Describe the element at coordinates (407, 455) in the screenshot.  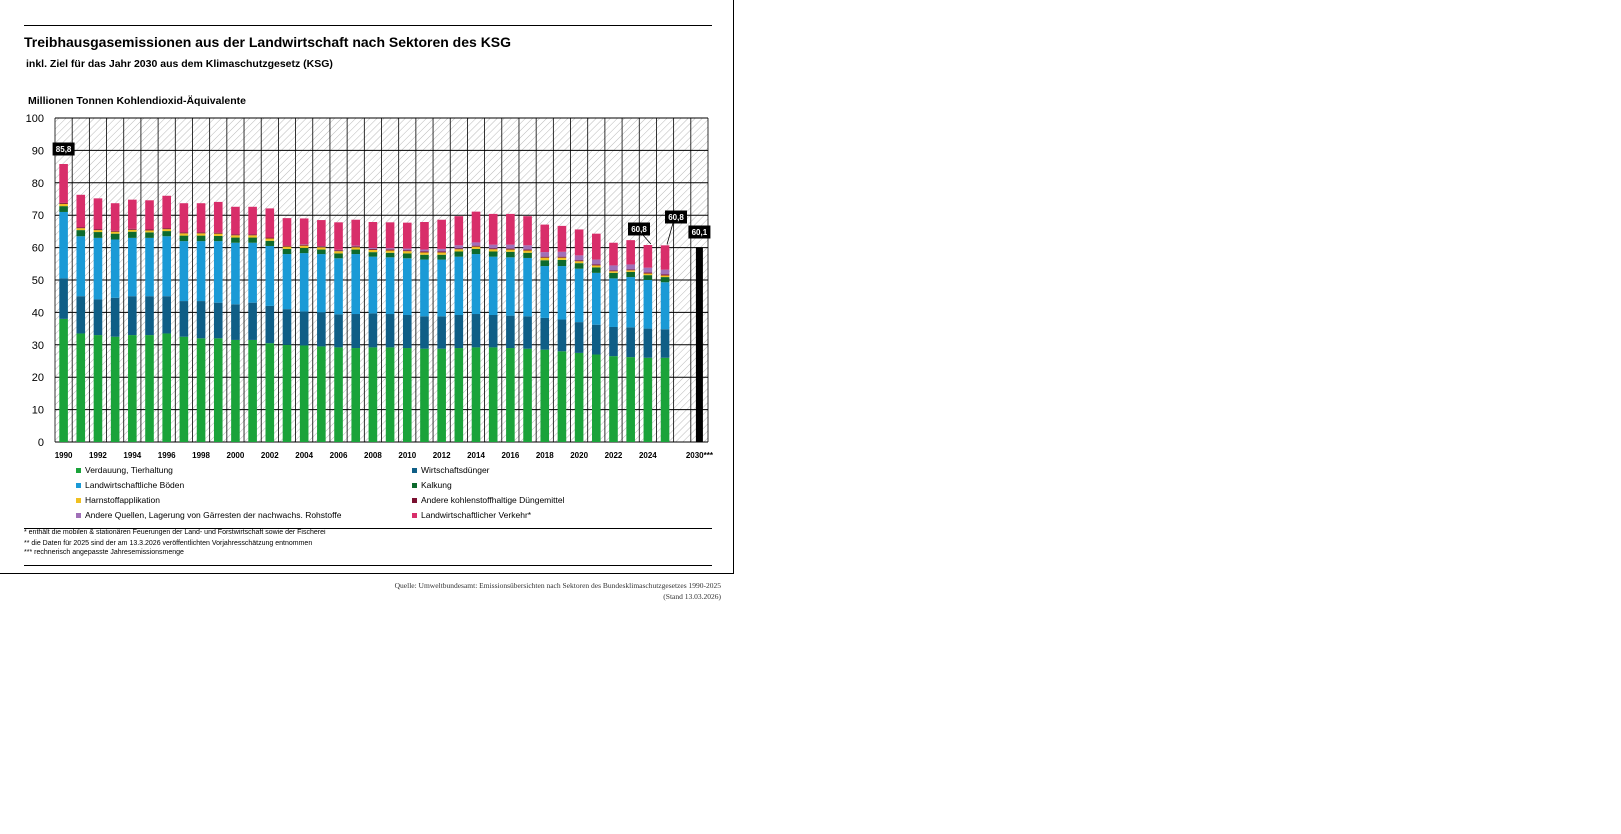
I see `x-tick-label: 2010` at that location.